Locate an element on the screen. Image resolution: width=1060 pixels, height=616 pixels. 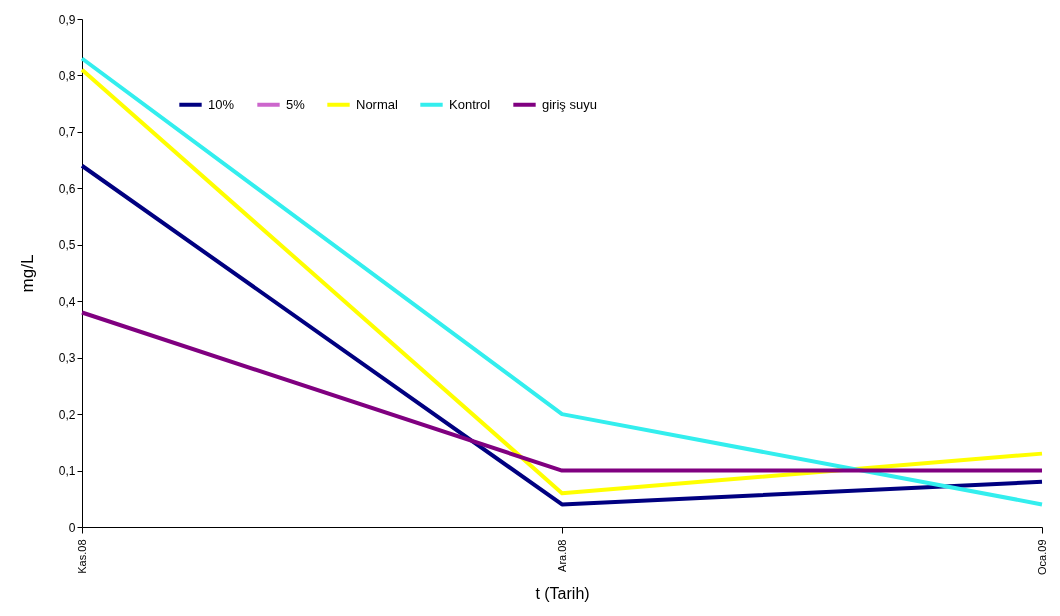
y-tick-label: 0,8 is located at coordinates (67, 75).